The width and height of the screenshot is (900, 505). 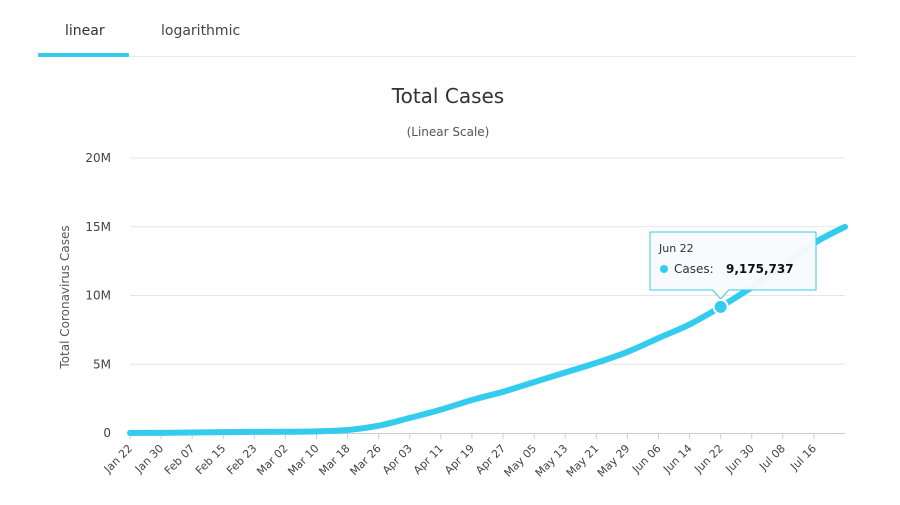 I want to click on y-tick-label: 10M, so click(x=98, y=296).